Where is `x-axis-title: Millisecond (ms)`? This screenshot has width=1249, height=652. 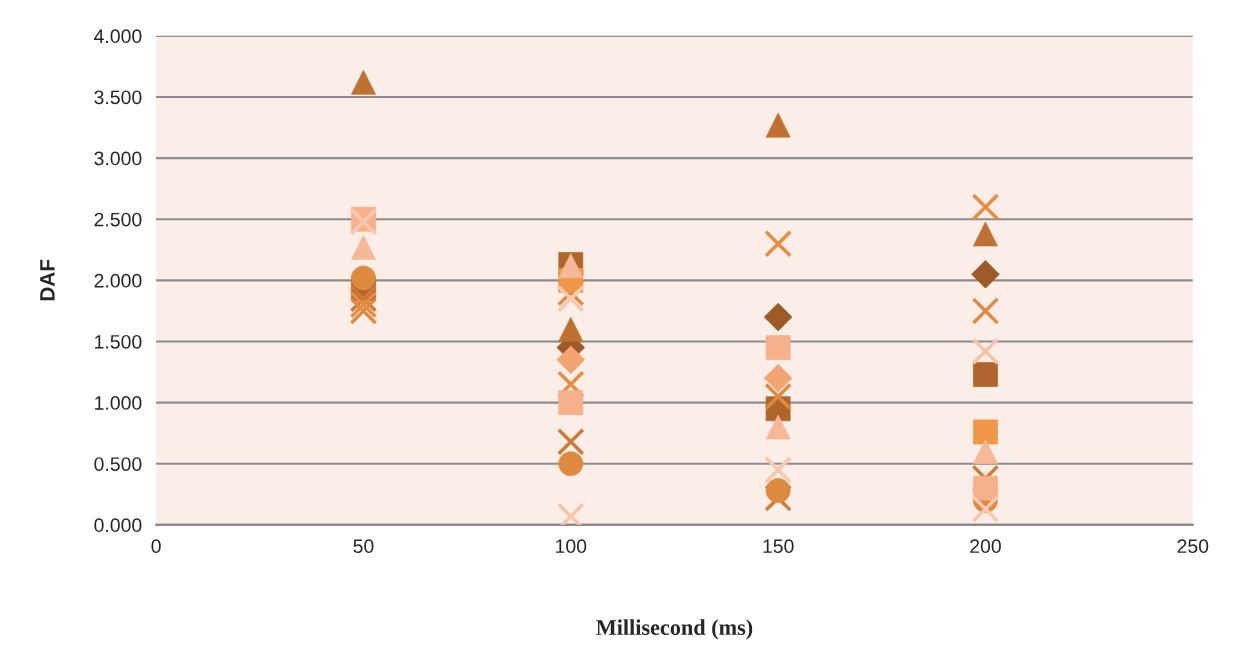
x-axis-title: Millisecond (ms) is located at coordinates (674, 629).